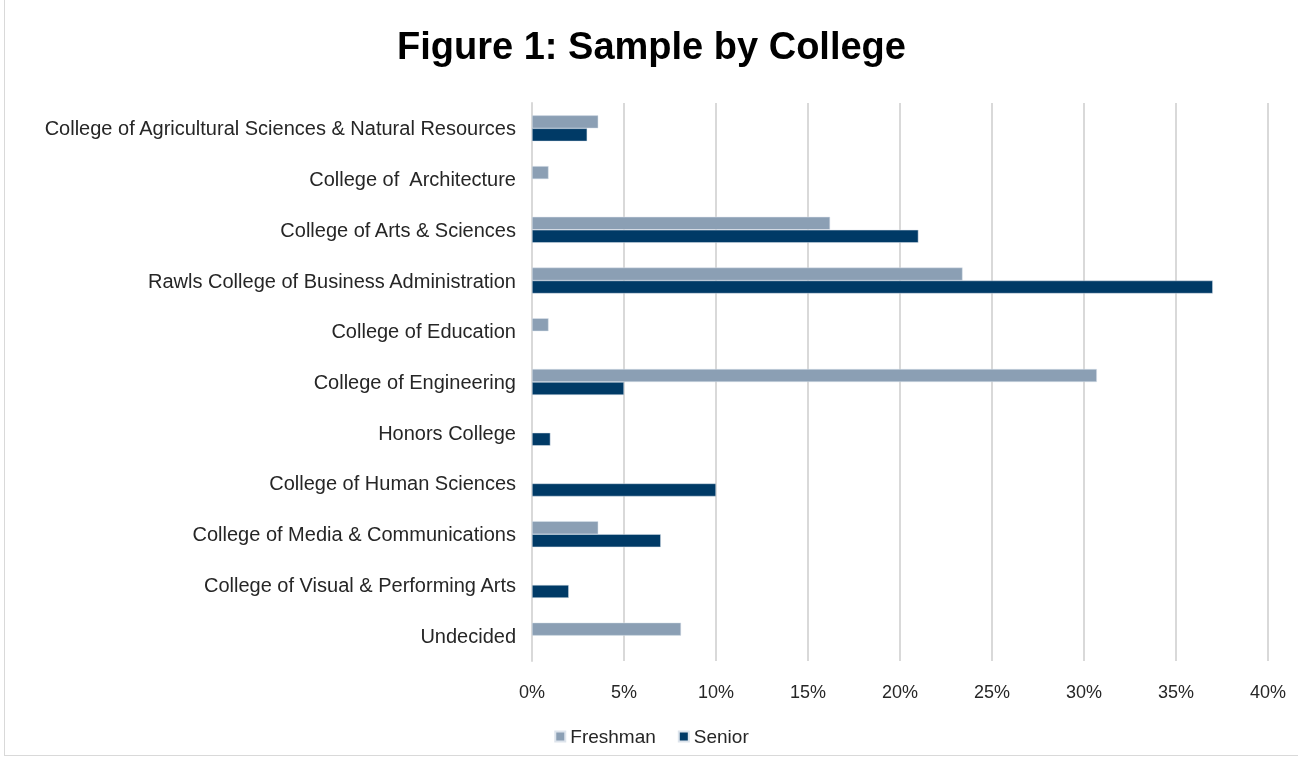 The height and width of the screenshot is (762, 1302). What do you see at coordinates (423, 331) in the screenshot?
I see `y-tick-label: College of Education` at bounding box center [423, 331].